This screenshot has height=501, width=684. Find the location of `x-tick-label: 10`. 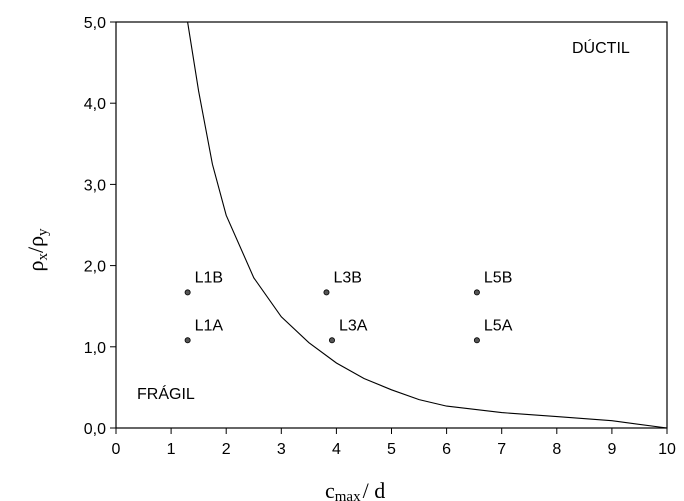

x-tick-label: 10 is located at coordinates (667, 449).